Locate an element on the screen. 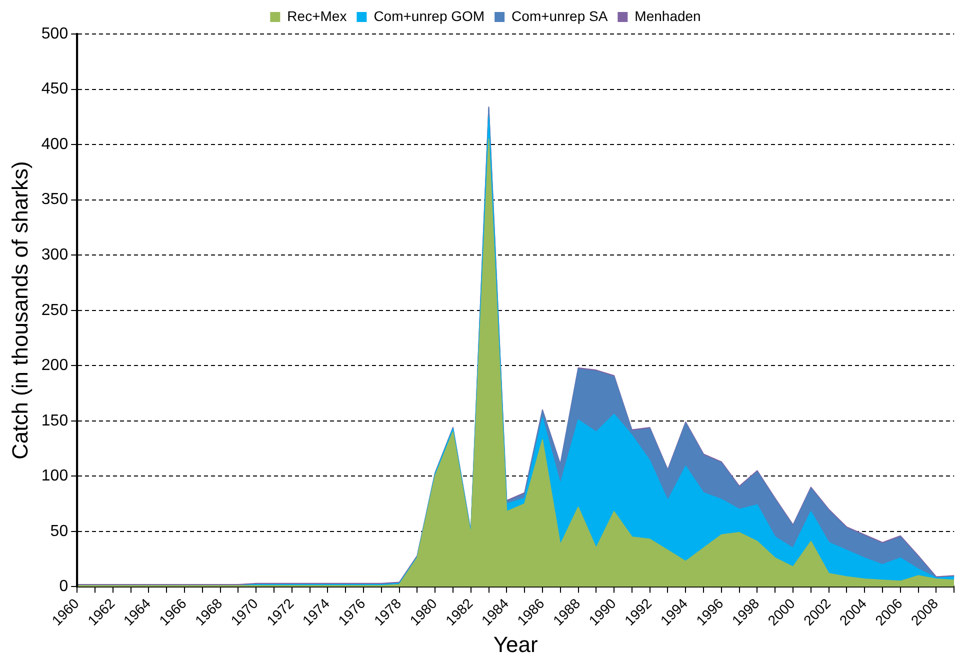 Image resolution: width=969 pixels, height=663 pixels. y-tick-label: 300 is located at coordinates (54, 255).